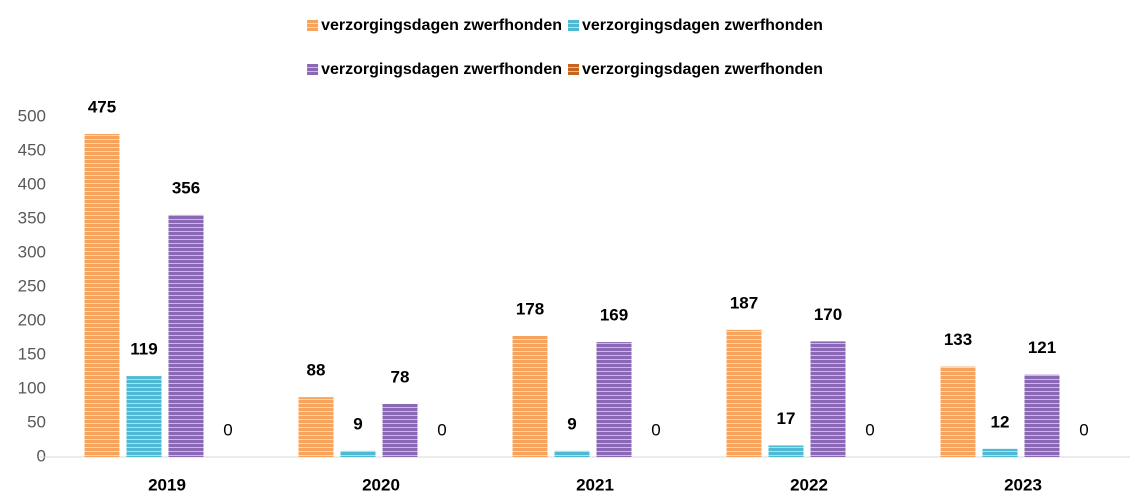 The height and width of the screenshot is (496, 1130). Describe the element at coordinates (809, 484) in the screenshot. I see `x-tick-label: 2022` at that location.